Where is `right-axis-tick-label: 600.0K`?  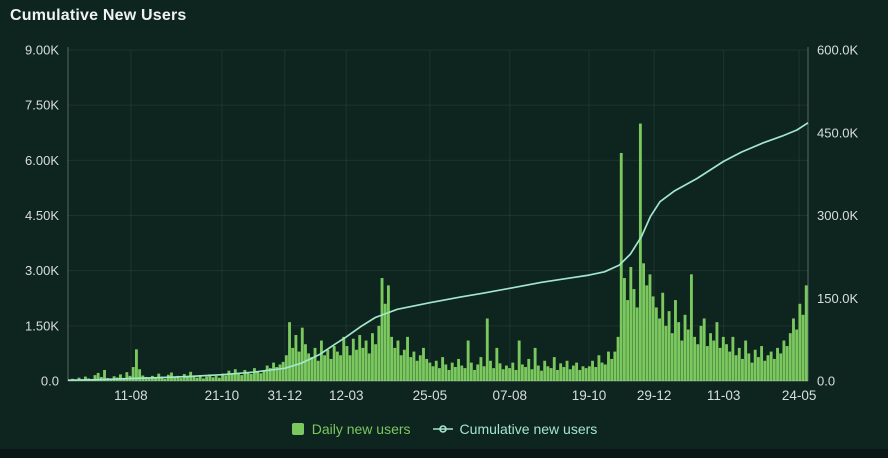
right-axis-tick-label: 600.0K is located at coordinates (838, 50).